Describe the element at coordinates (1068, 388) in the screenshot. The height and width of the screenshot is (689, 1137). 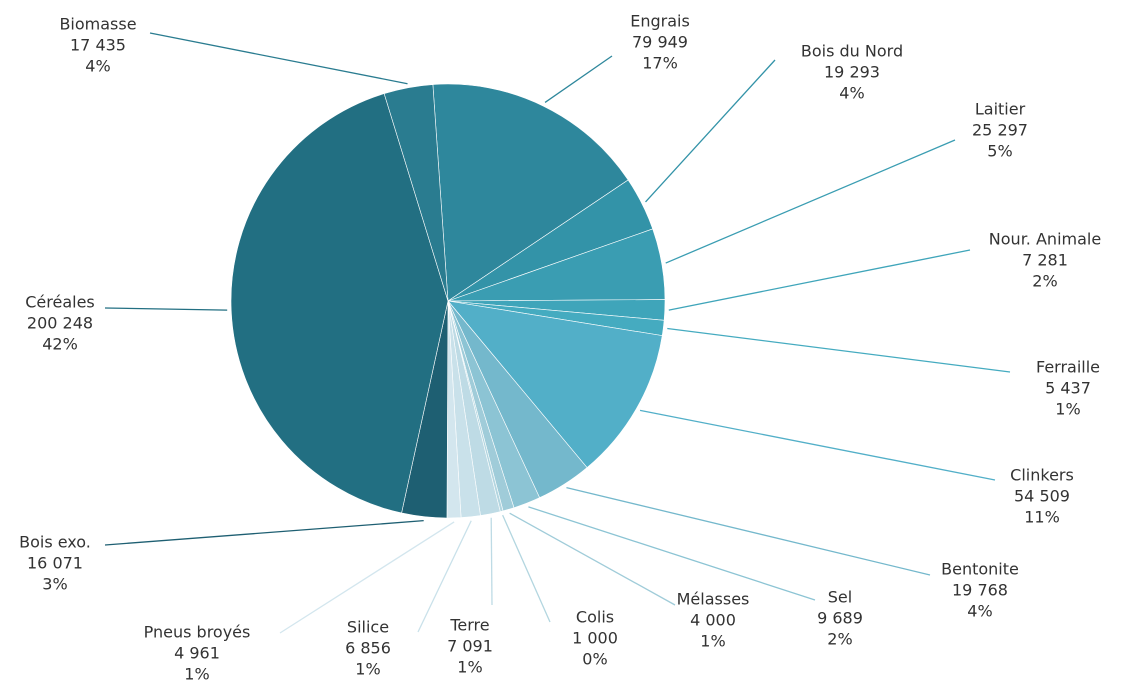
I see `slice-value: 5 437` at that location.